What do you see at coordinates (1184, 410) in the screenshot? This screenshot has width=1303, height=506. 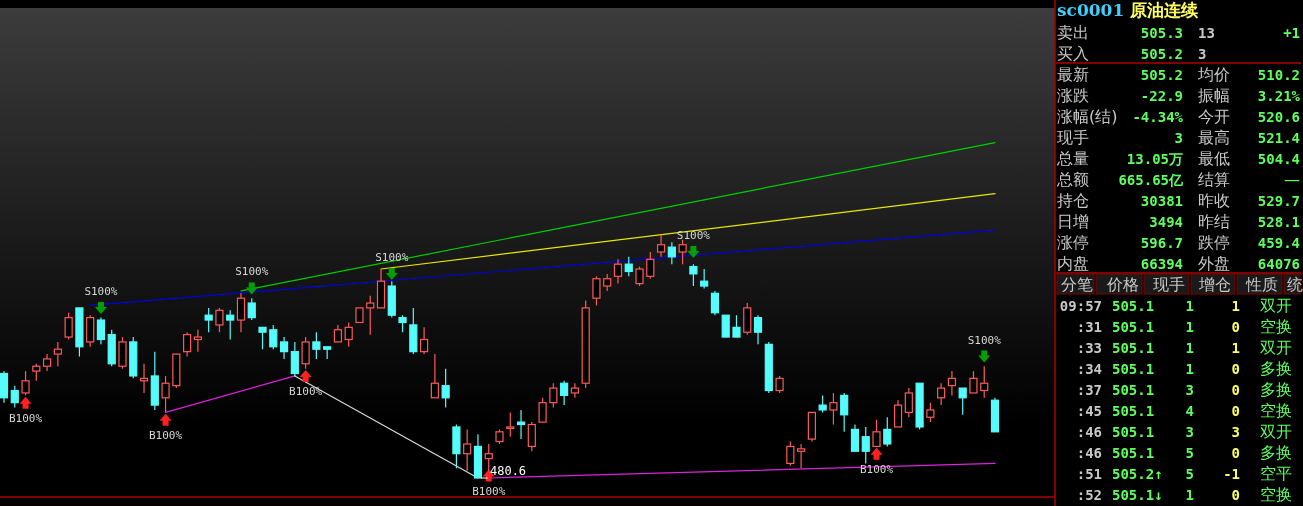 I see `text: :45 505.1 4 0 空换` at bounding box center [1184, 410].